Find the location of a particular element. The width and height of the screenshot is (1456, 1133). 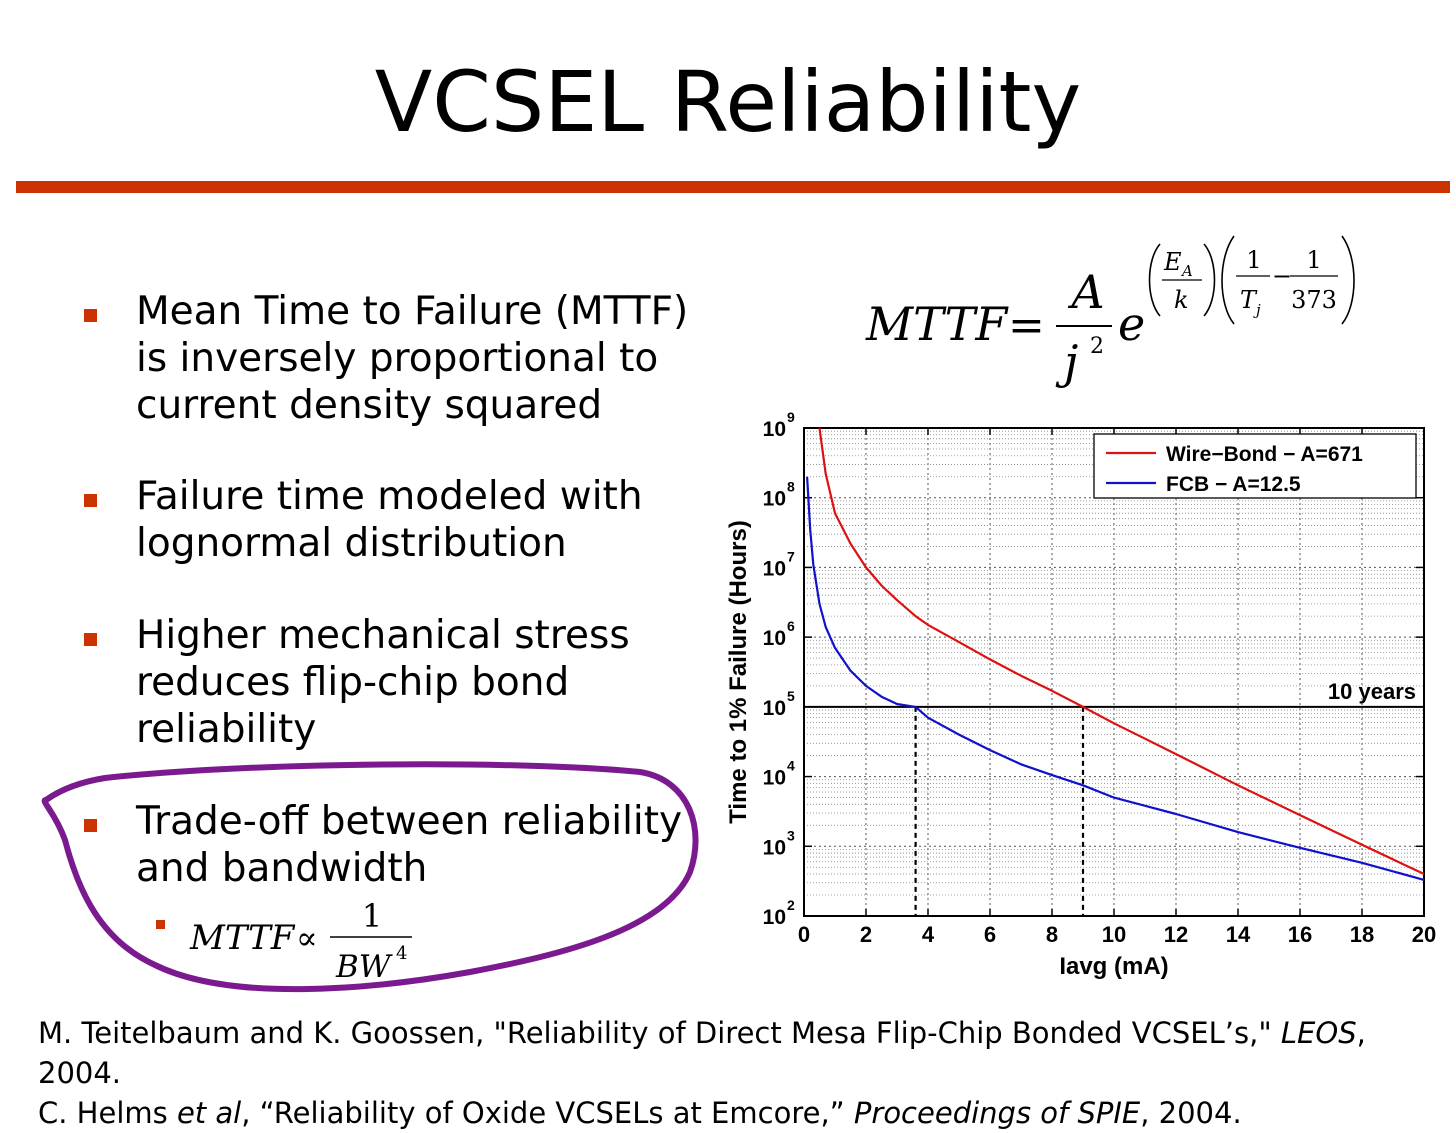

highlight-stroke is located at coordinates (370, 877).